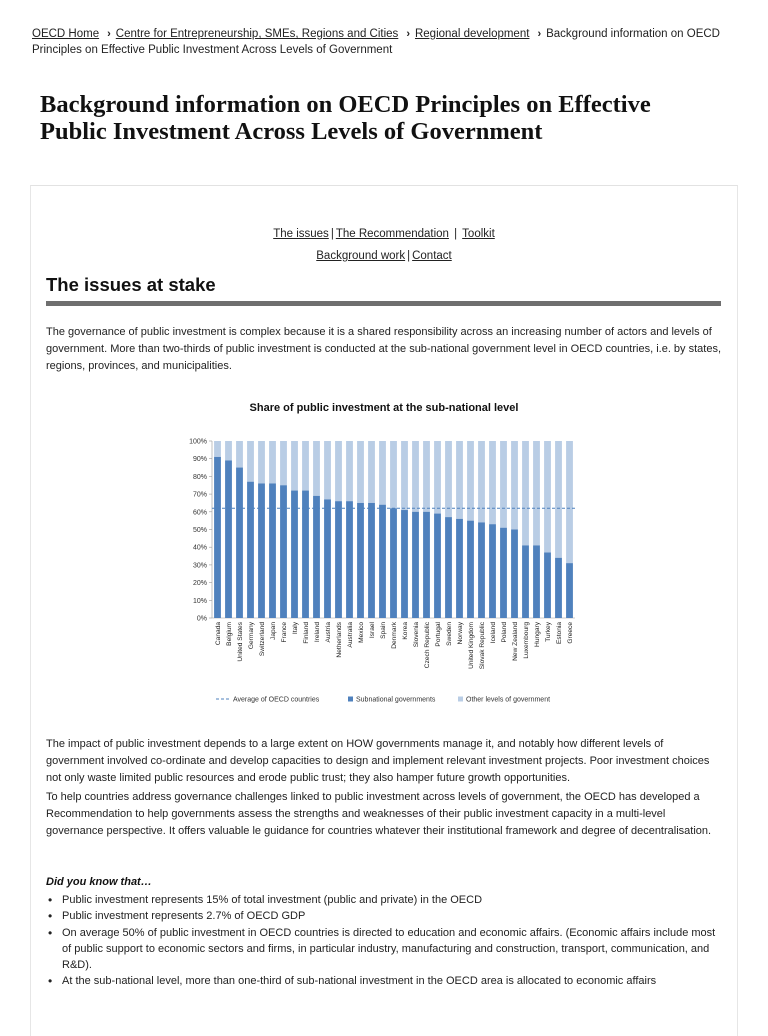 This screenshot has height=1036, width=768. I want to click on x-tick-label: Israel, so click(372, 629).